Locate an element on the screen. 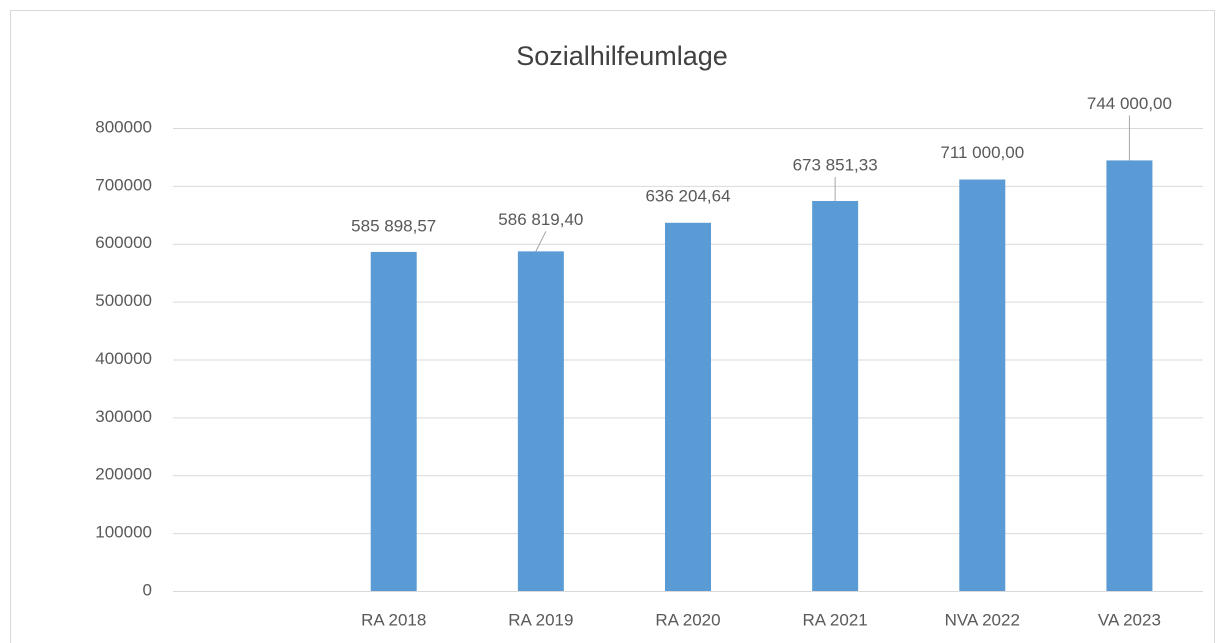  value-label: 673 851,33 is located at coordinates (835, 164).